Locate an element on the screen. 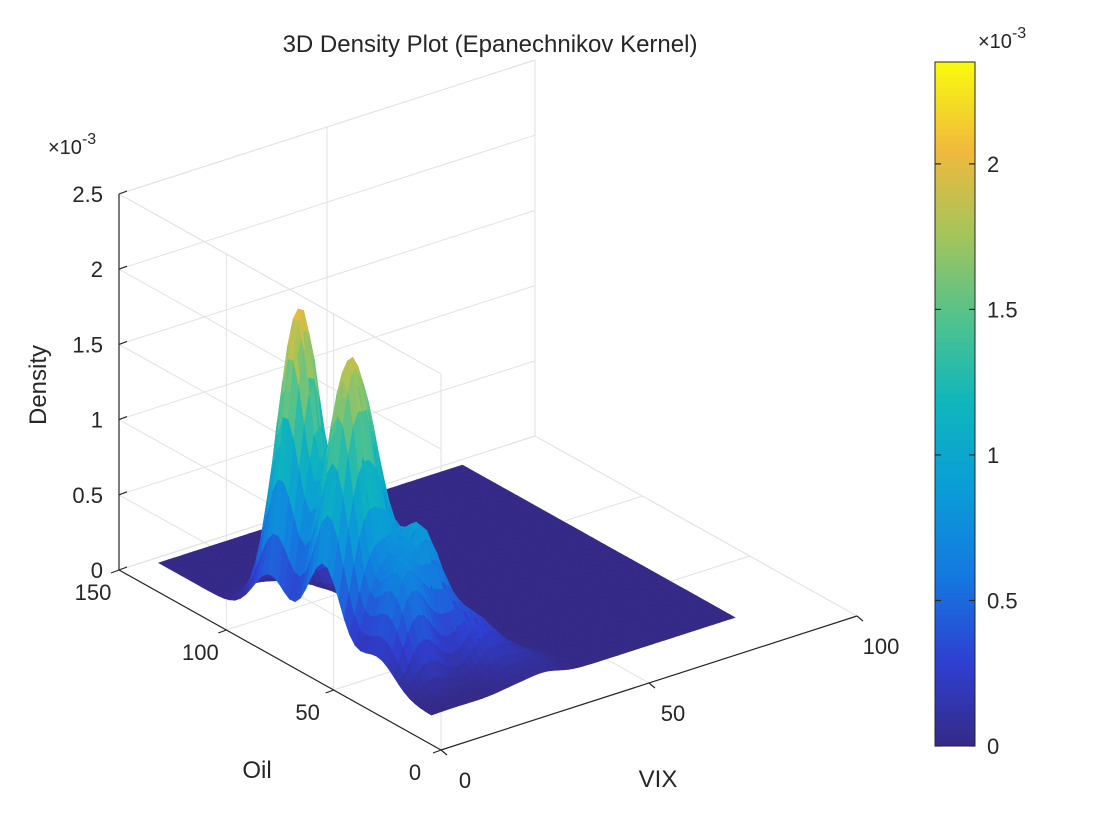 This screenshot has height=840, width=1120. y-tick-label: 100 is located at coordinates (200, 652).